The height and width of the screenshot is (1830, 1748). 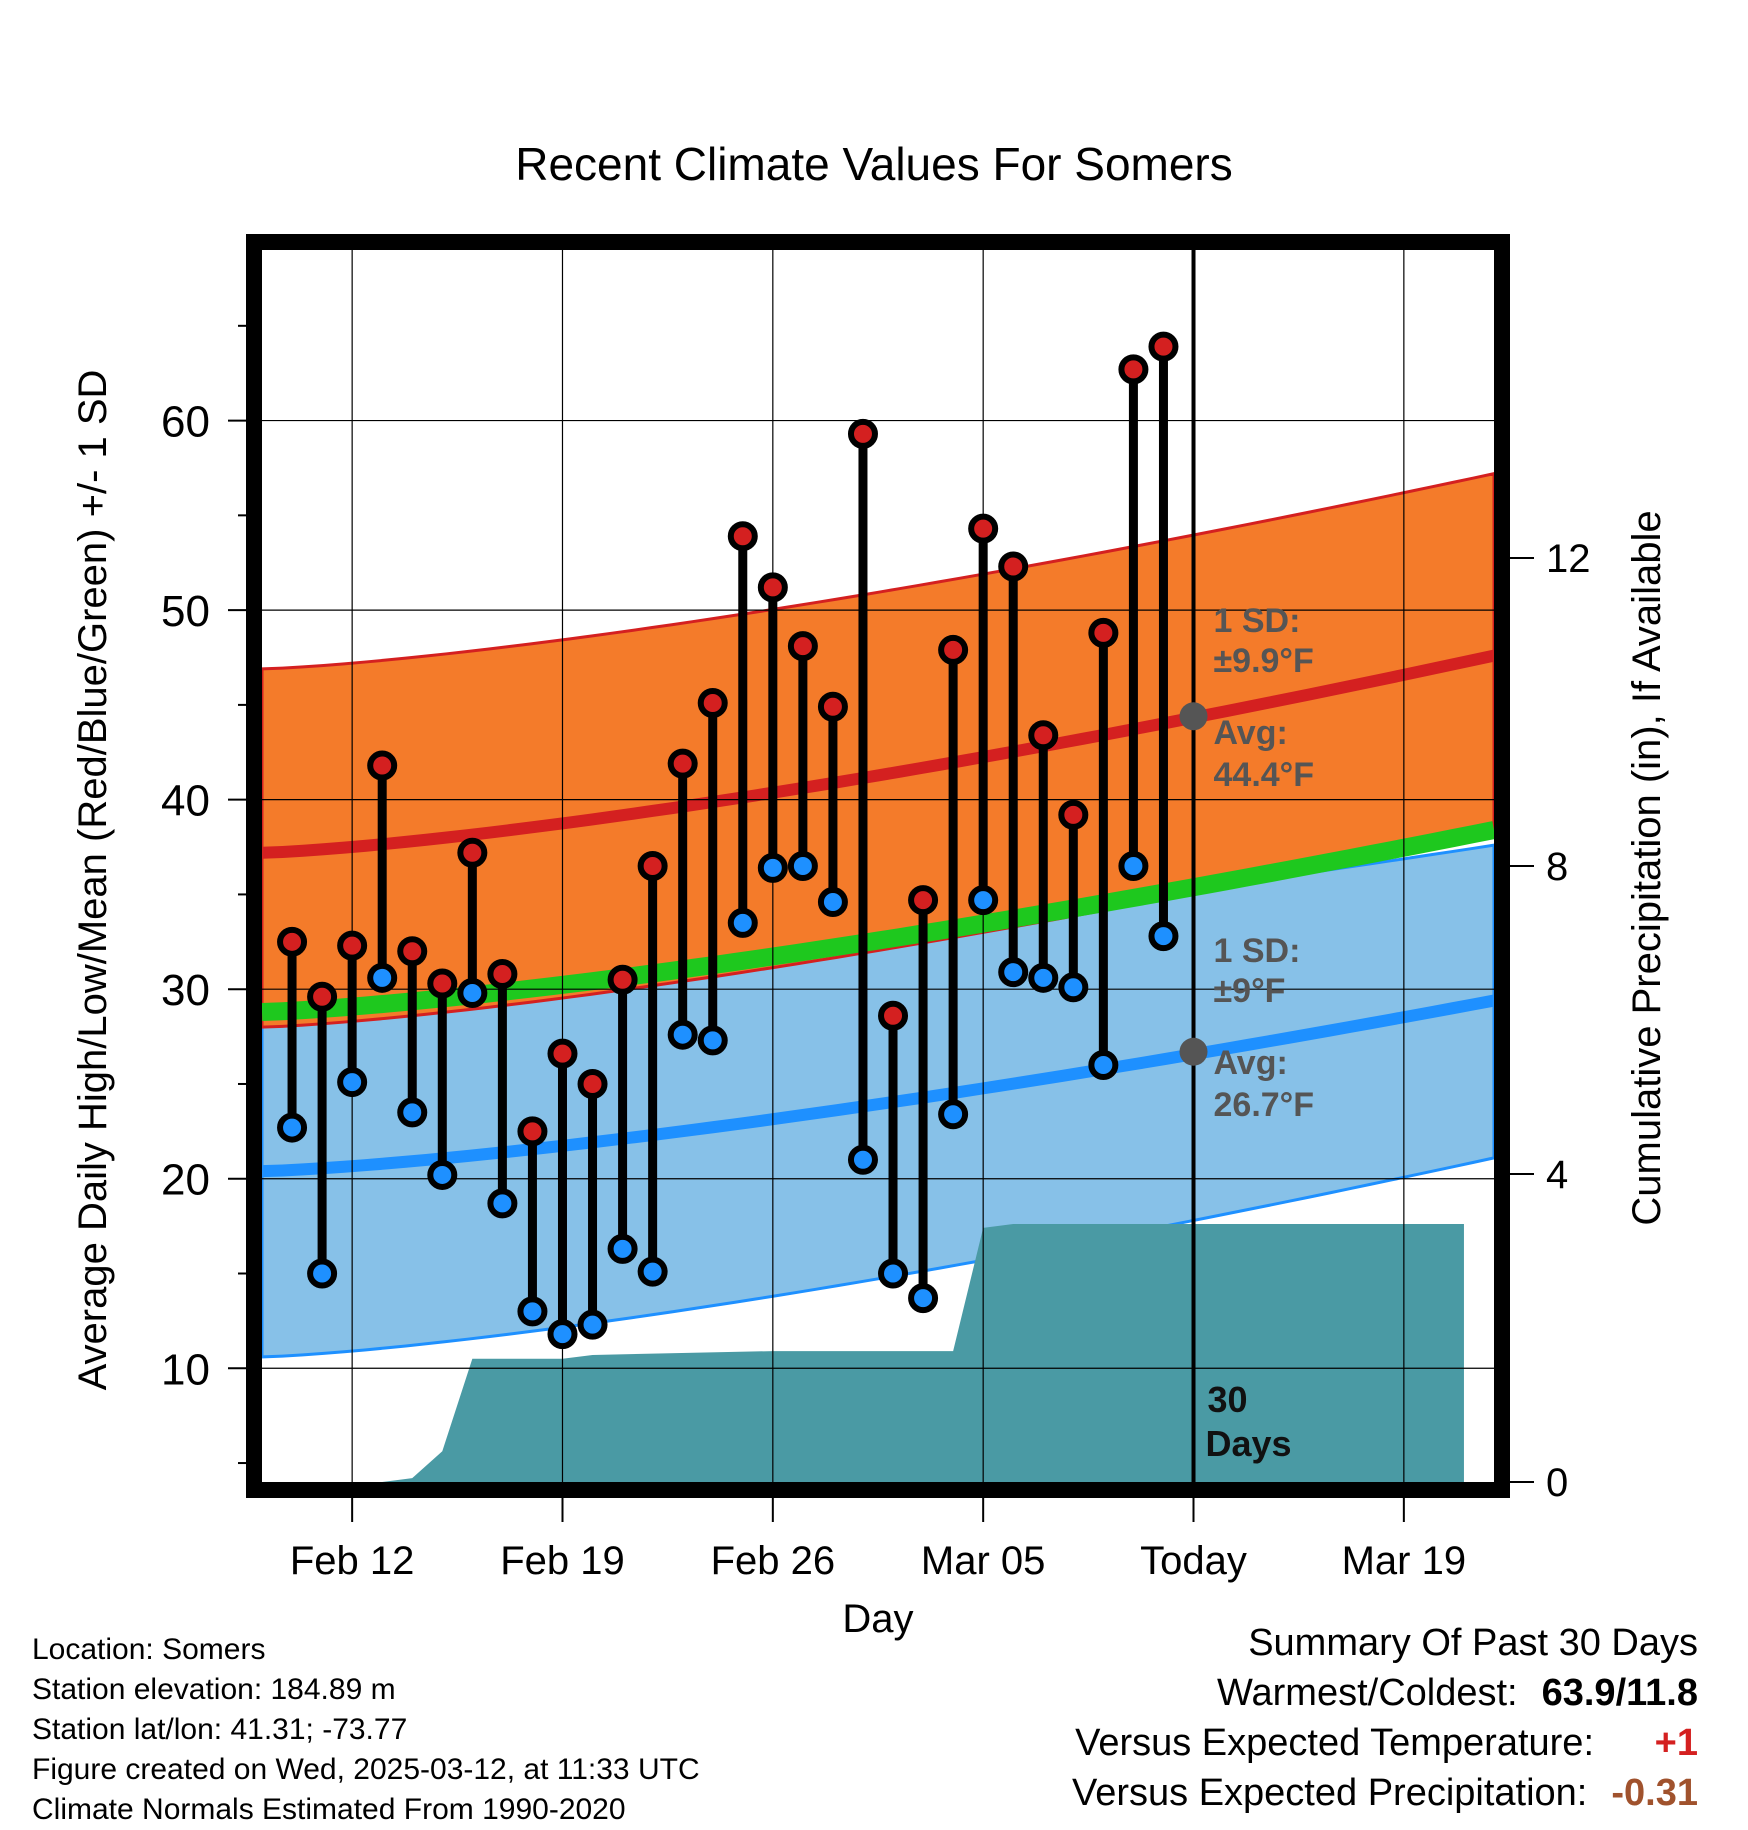 What do you see at coordinates (1329, 1793) in the screenshot?
I see `precip-vs-expected-label: Versus Expected Precipitation:` at bounding box center [1329, 1793].